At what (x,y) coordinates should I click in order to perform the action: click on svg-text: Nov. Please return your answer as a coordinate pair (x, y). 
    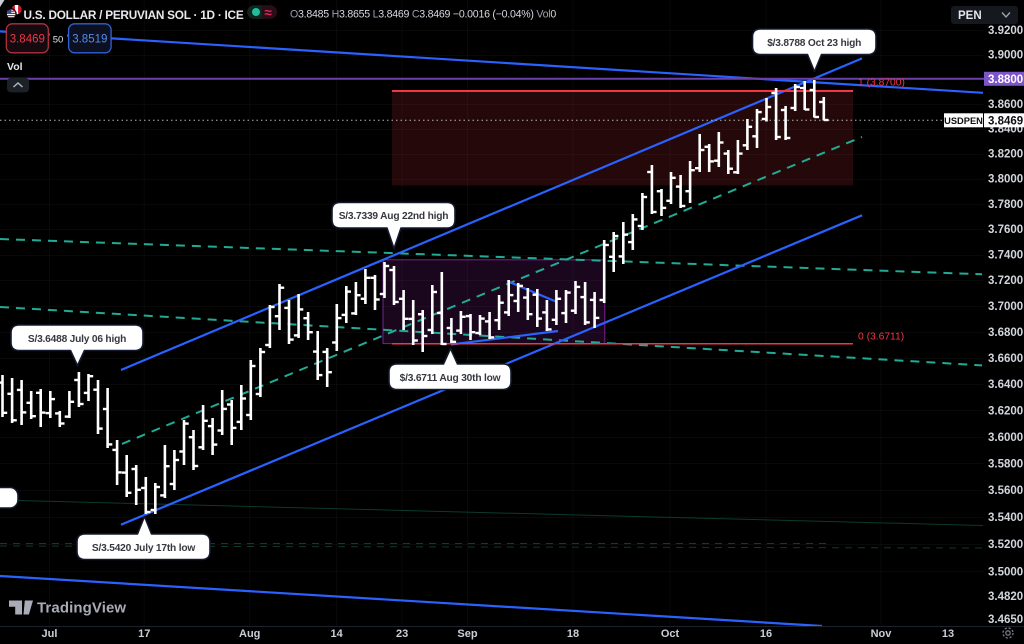
    Looking at the image, I should click on (882, 634).